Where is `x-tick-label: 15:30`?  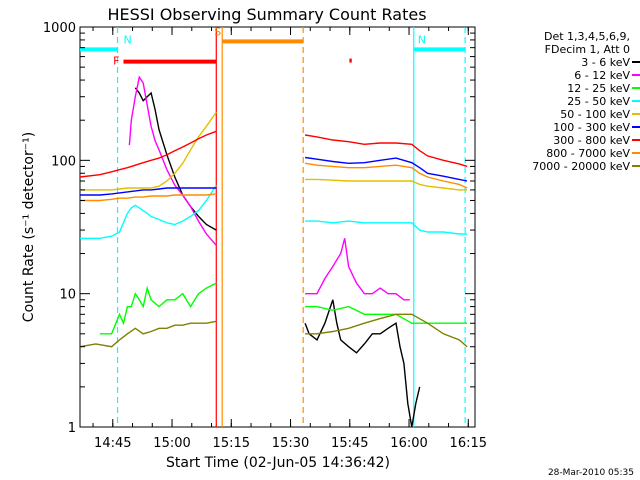 x-tick-label: 15:30 is located at coordinates (290, 443).